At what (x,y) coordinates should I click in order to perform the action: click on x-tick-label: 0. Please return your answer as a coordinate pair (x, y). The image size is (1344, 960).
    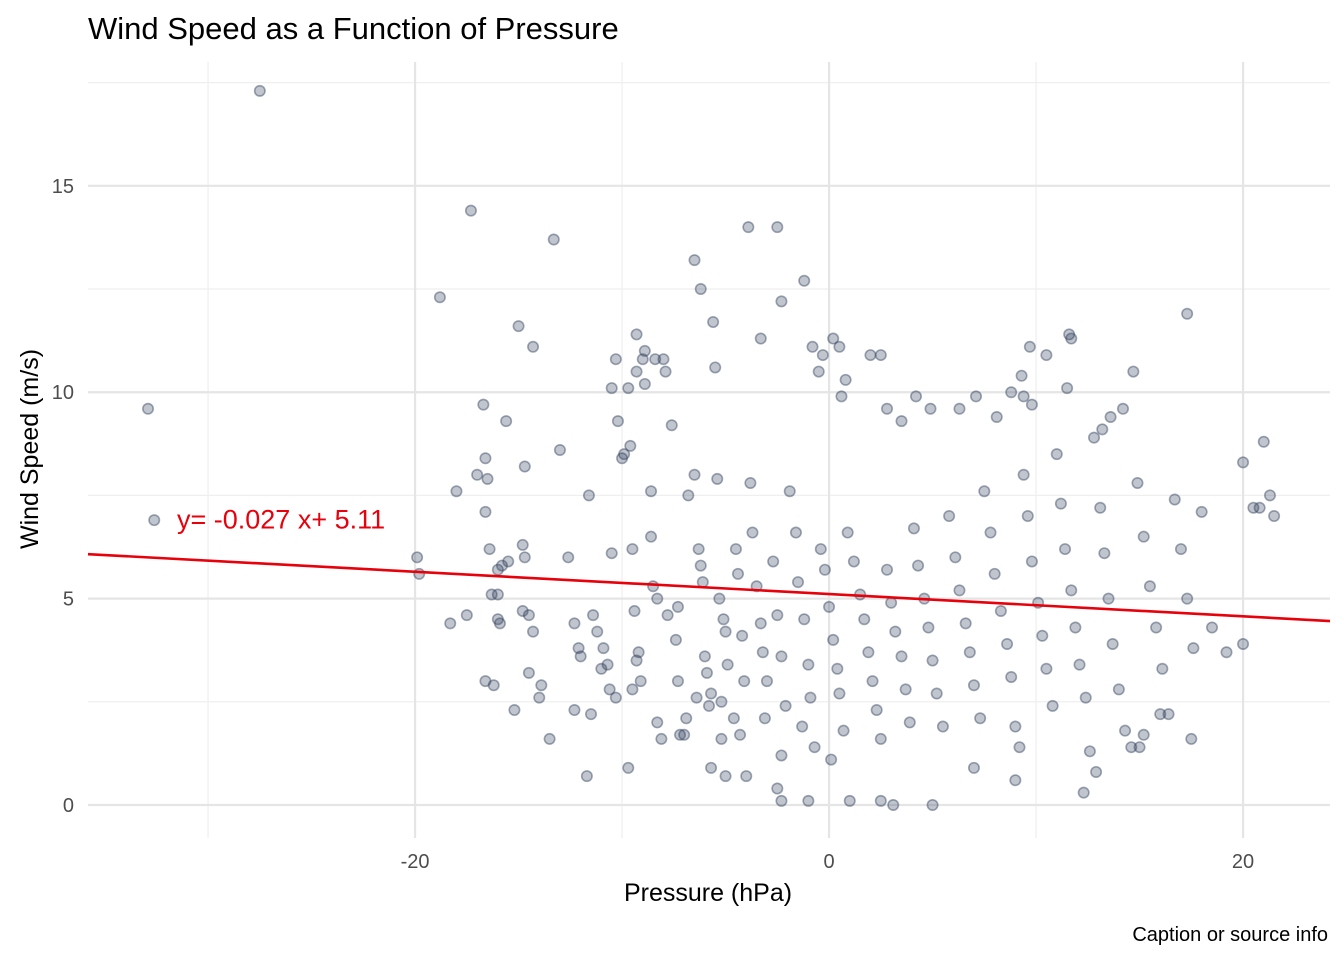
    Looking at the image, I should click on (828, 862).